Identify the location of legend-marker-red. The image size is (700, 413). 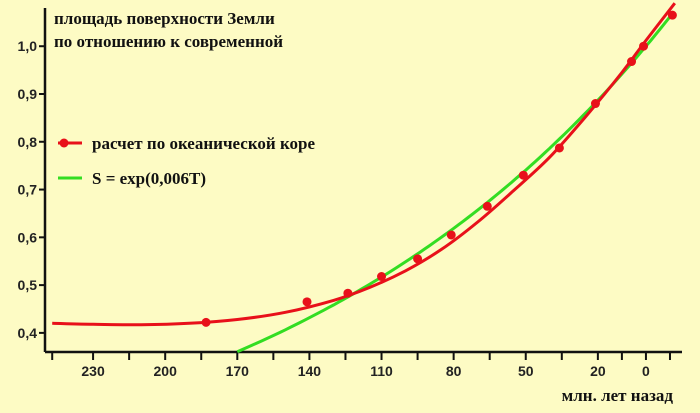
(64, 143).